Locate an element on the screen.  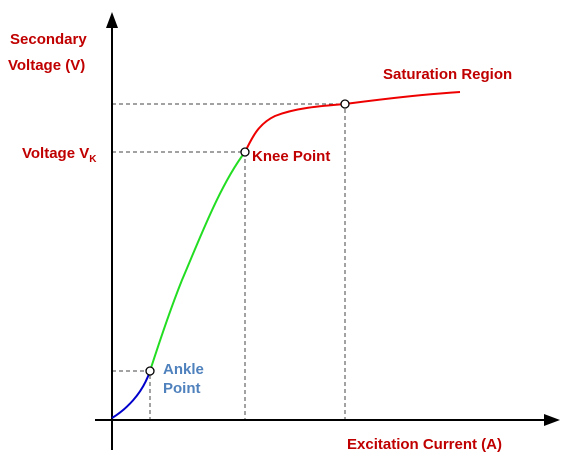
knee-point is located at coordinates (245, 152).